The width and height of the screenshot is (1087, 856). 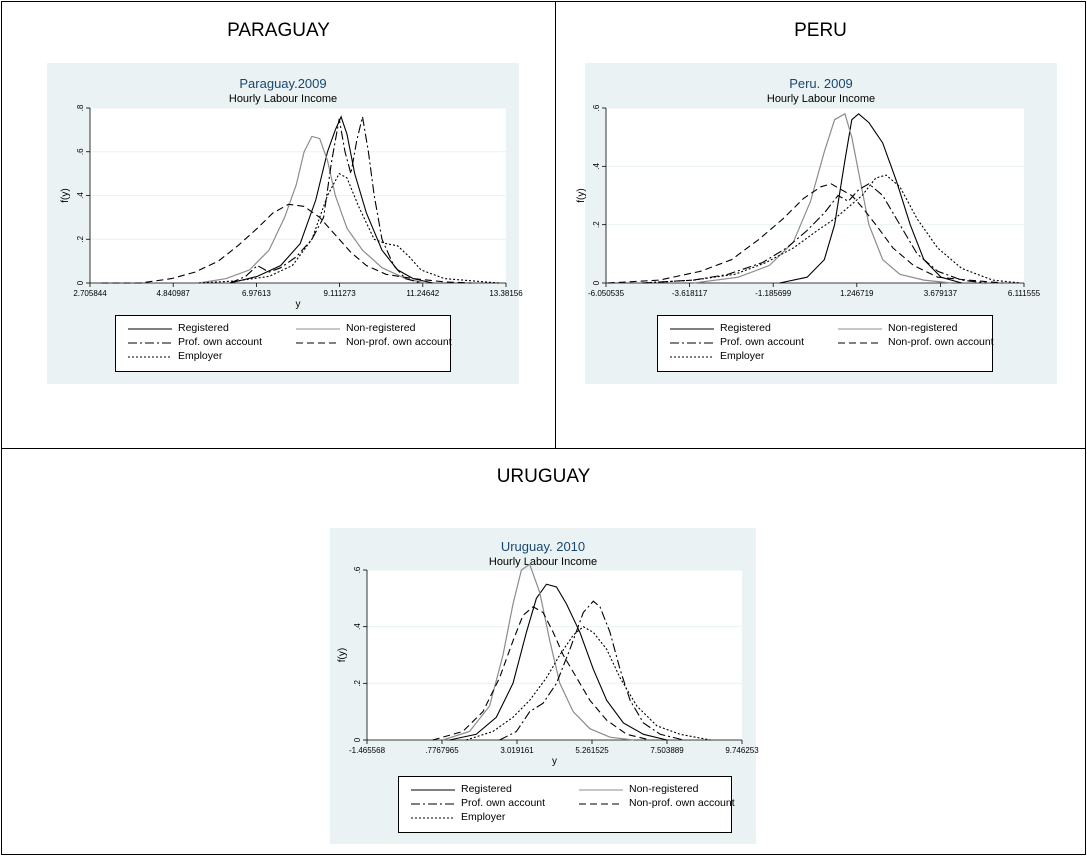 I want to click on x-tick-label: .7767965, so click(x=442, y=750).